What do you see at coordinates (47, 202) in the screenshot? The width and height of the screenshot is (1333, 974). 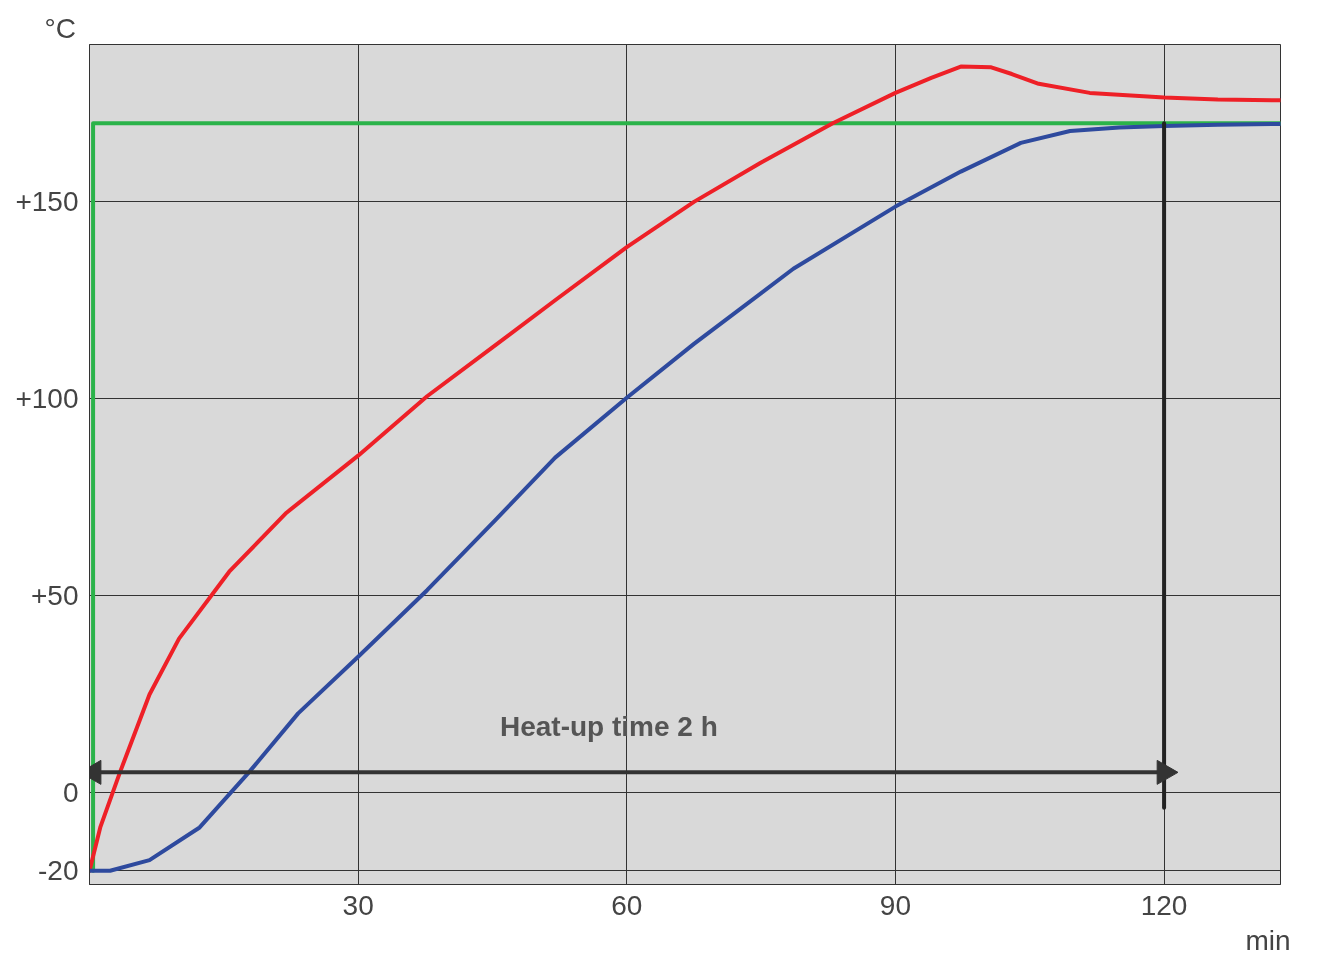 I see `y-tick-label: +150` at bounding box center [47, 202].